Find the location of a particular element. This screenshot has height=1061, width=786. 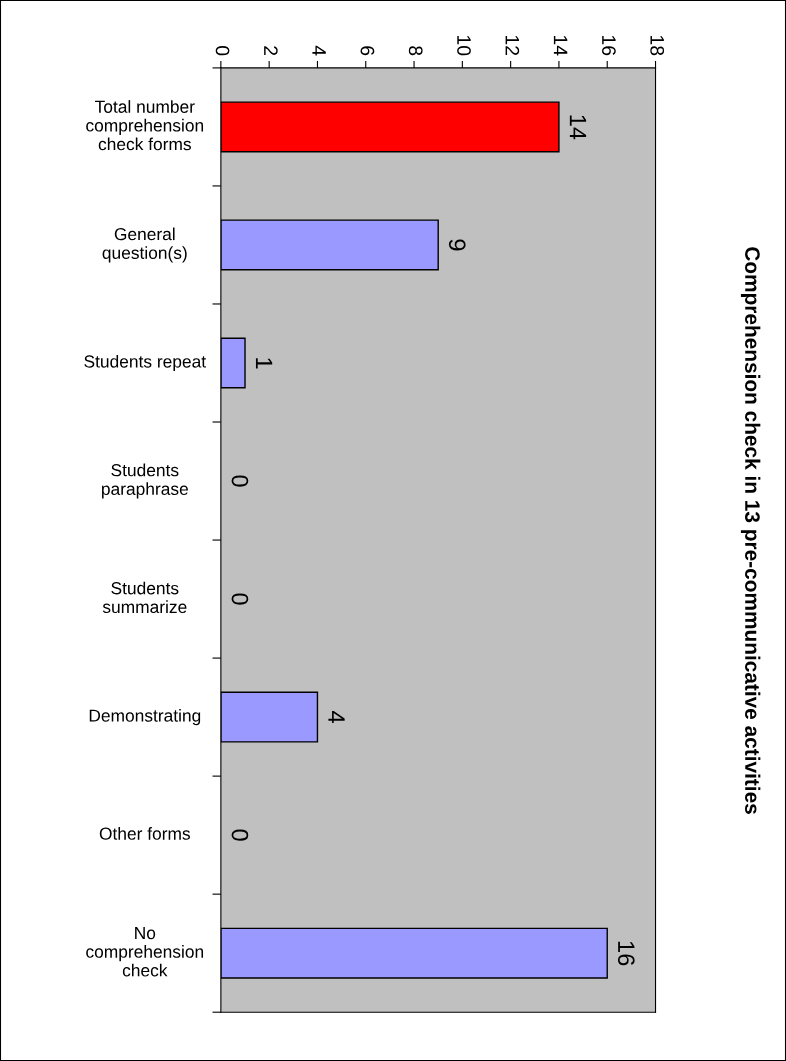

y-tick-label: Other forms is located at coordinates (144, 833).